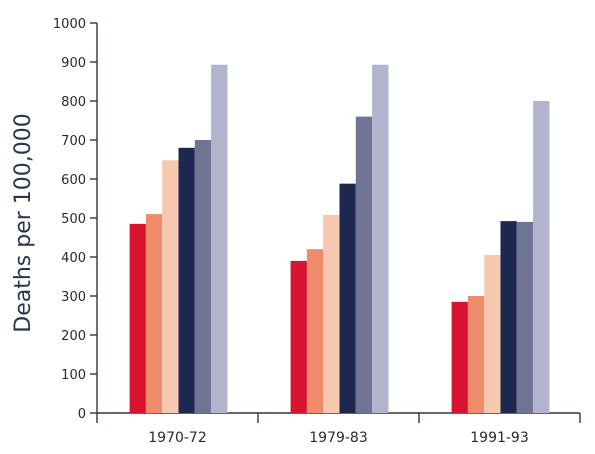 The image size is (595, 454). Describe the element at coordinates (338, 429) in the screenshot. I see `x-axis: 1970-72 1979-83 1991-93` at that location.